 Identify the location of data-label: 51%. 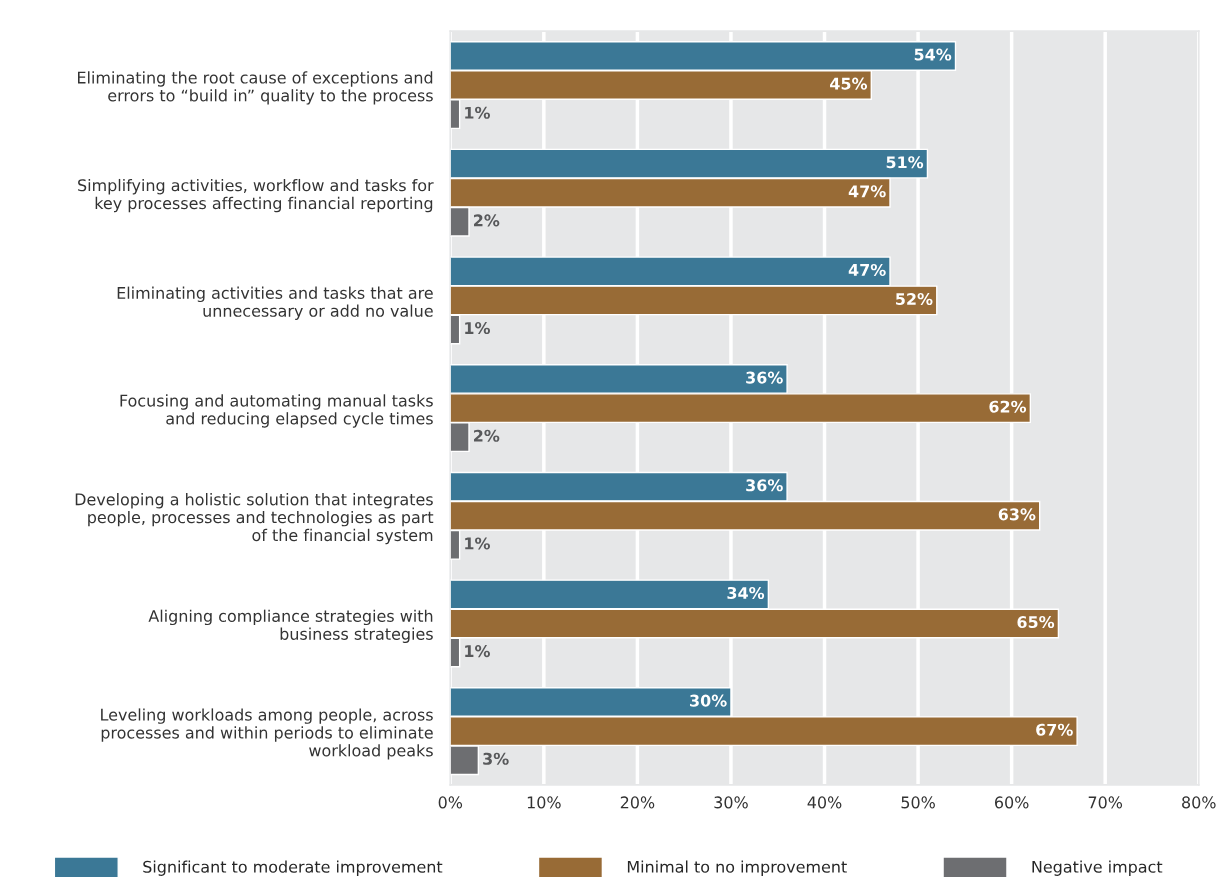
(905, 162).